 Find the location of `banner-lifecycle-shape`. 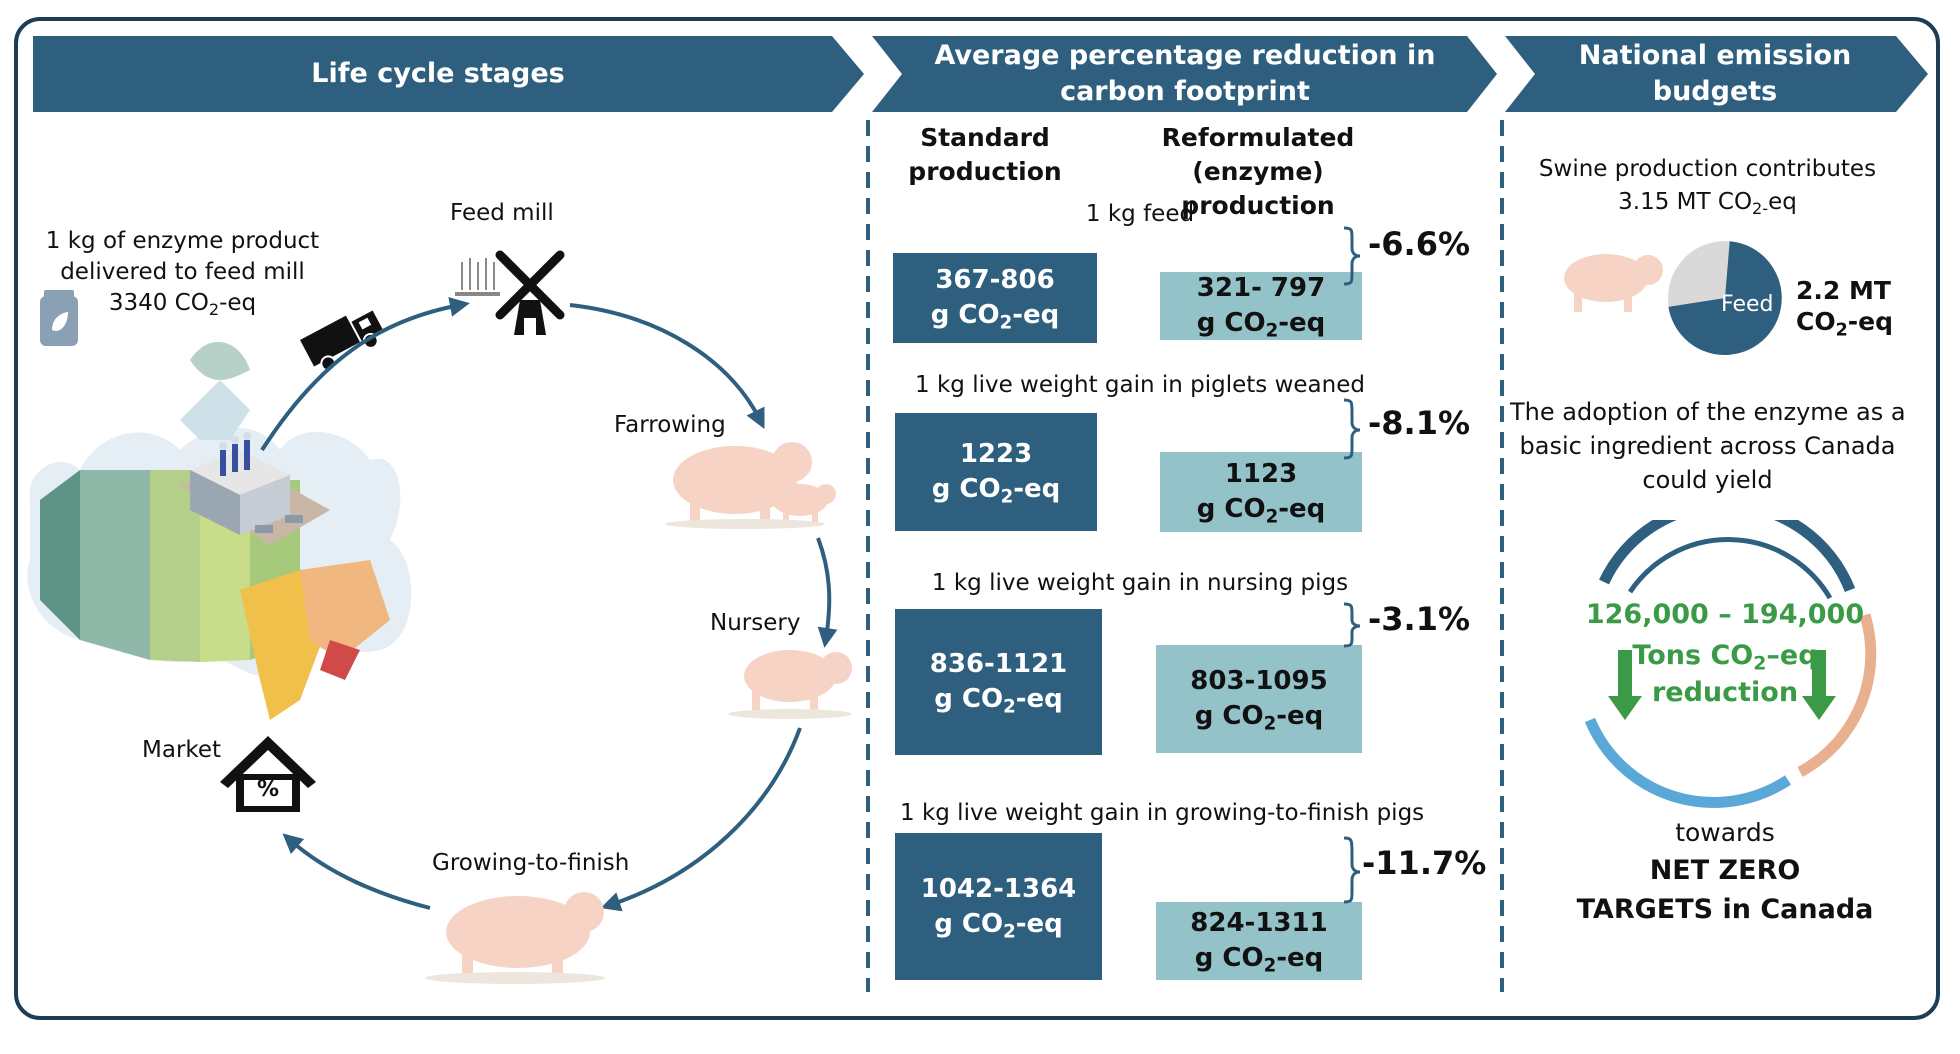

banner-lifecycle-shape is located at coordinates (448, 74).